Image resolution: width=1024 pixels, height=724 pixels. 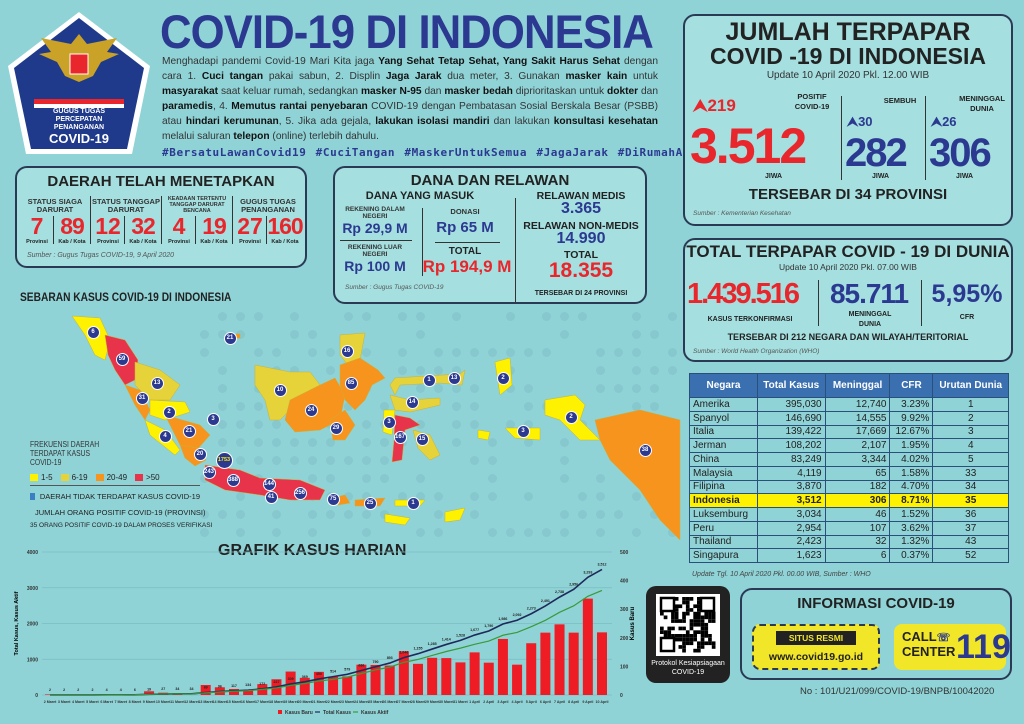 What do you see at coordinates (300, 493) in the screenshot?
I see `province-case-bubble: 256` at bounding box center [300, 493].